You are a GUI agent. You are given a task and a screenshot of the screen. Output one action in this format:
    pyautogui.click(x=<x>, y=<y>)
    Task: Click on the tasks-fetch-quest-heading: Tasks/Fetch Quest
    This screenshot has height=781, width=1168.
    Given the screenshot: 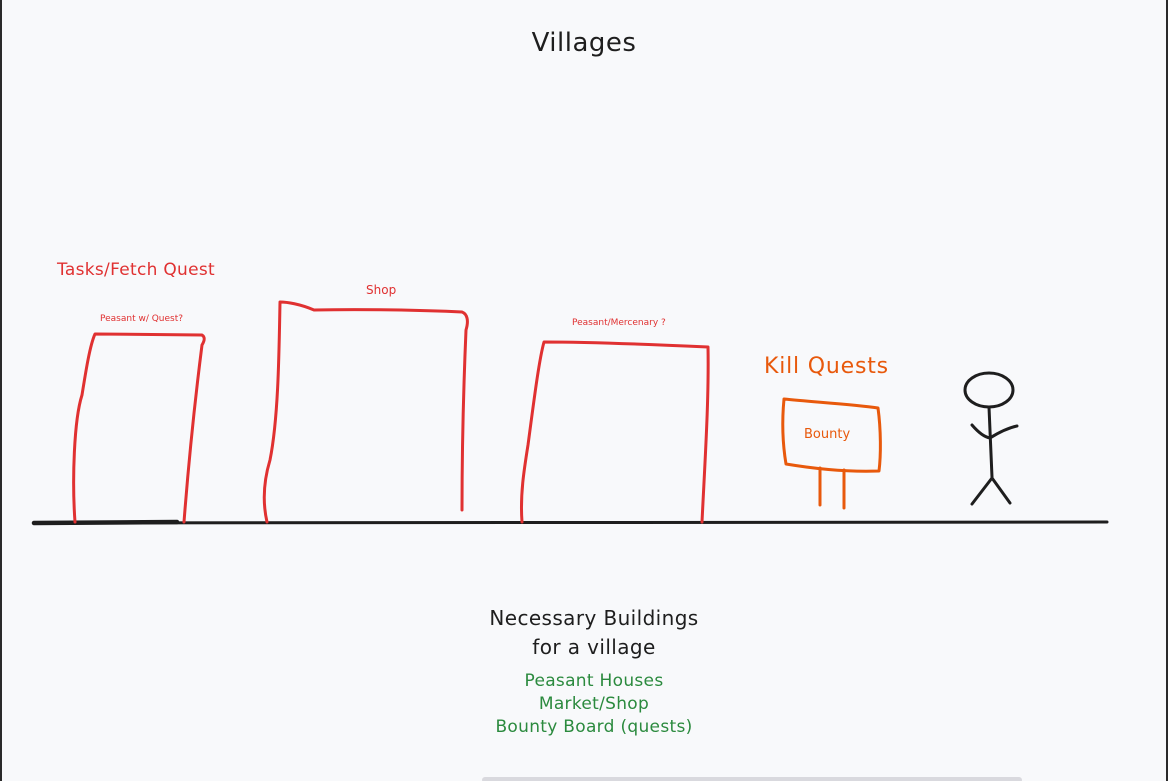 What is the action you would take?
    pyautogui.click(x=136, y=270)
    